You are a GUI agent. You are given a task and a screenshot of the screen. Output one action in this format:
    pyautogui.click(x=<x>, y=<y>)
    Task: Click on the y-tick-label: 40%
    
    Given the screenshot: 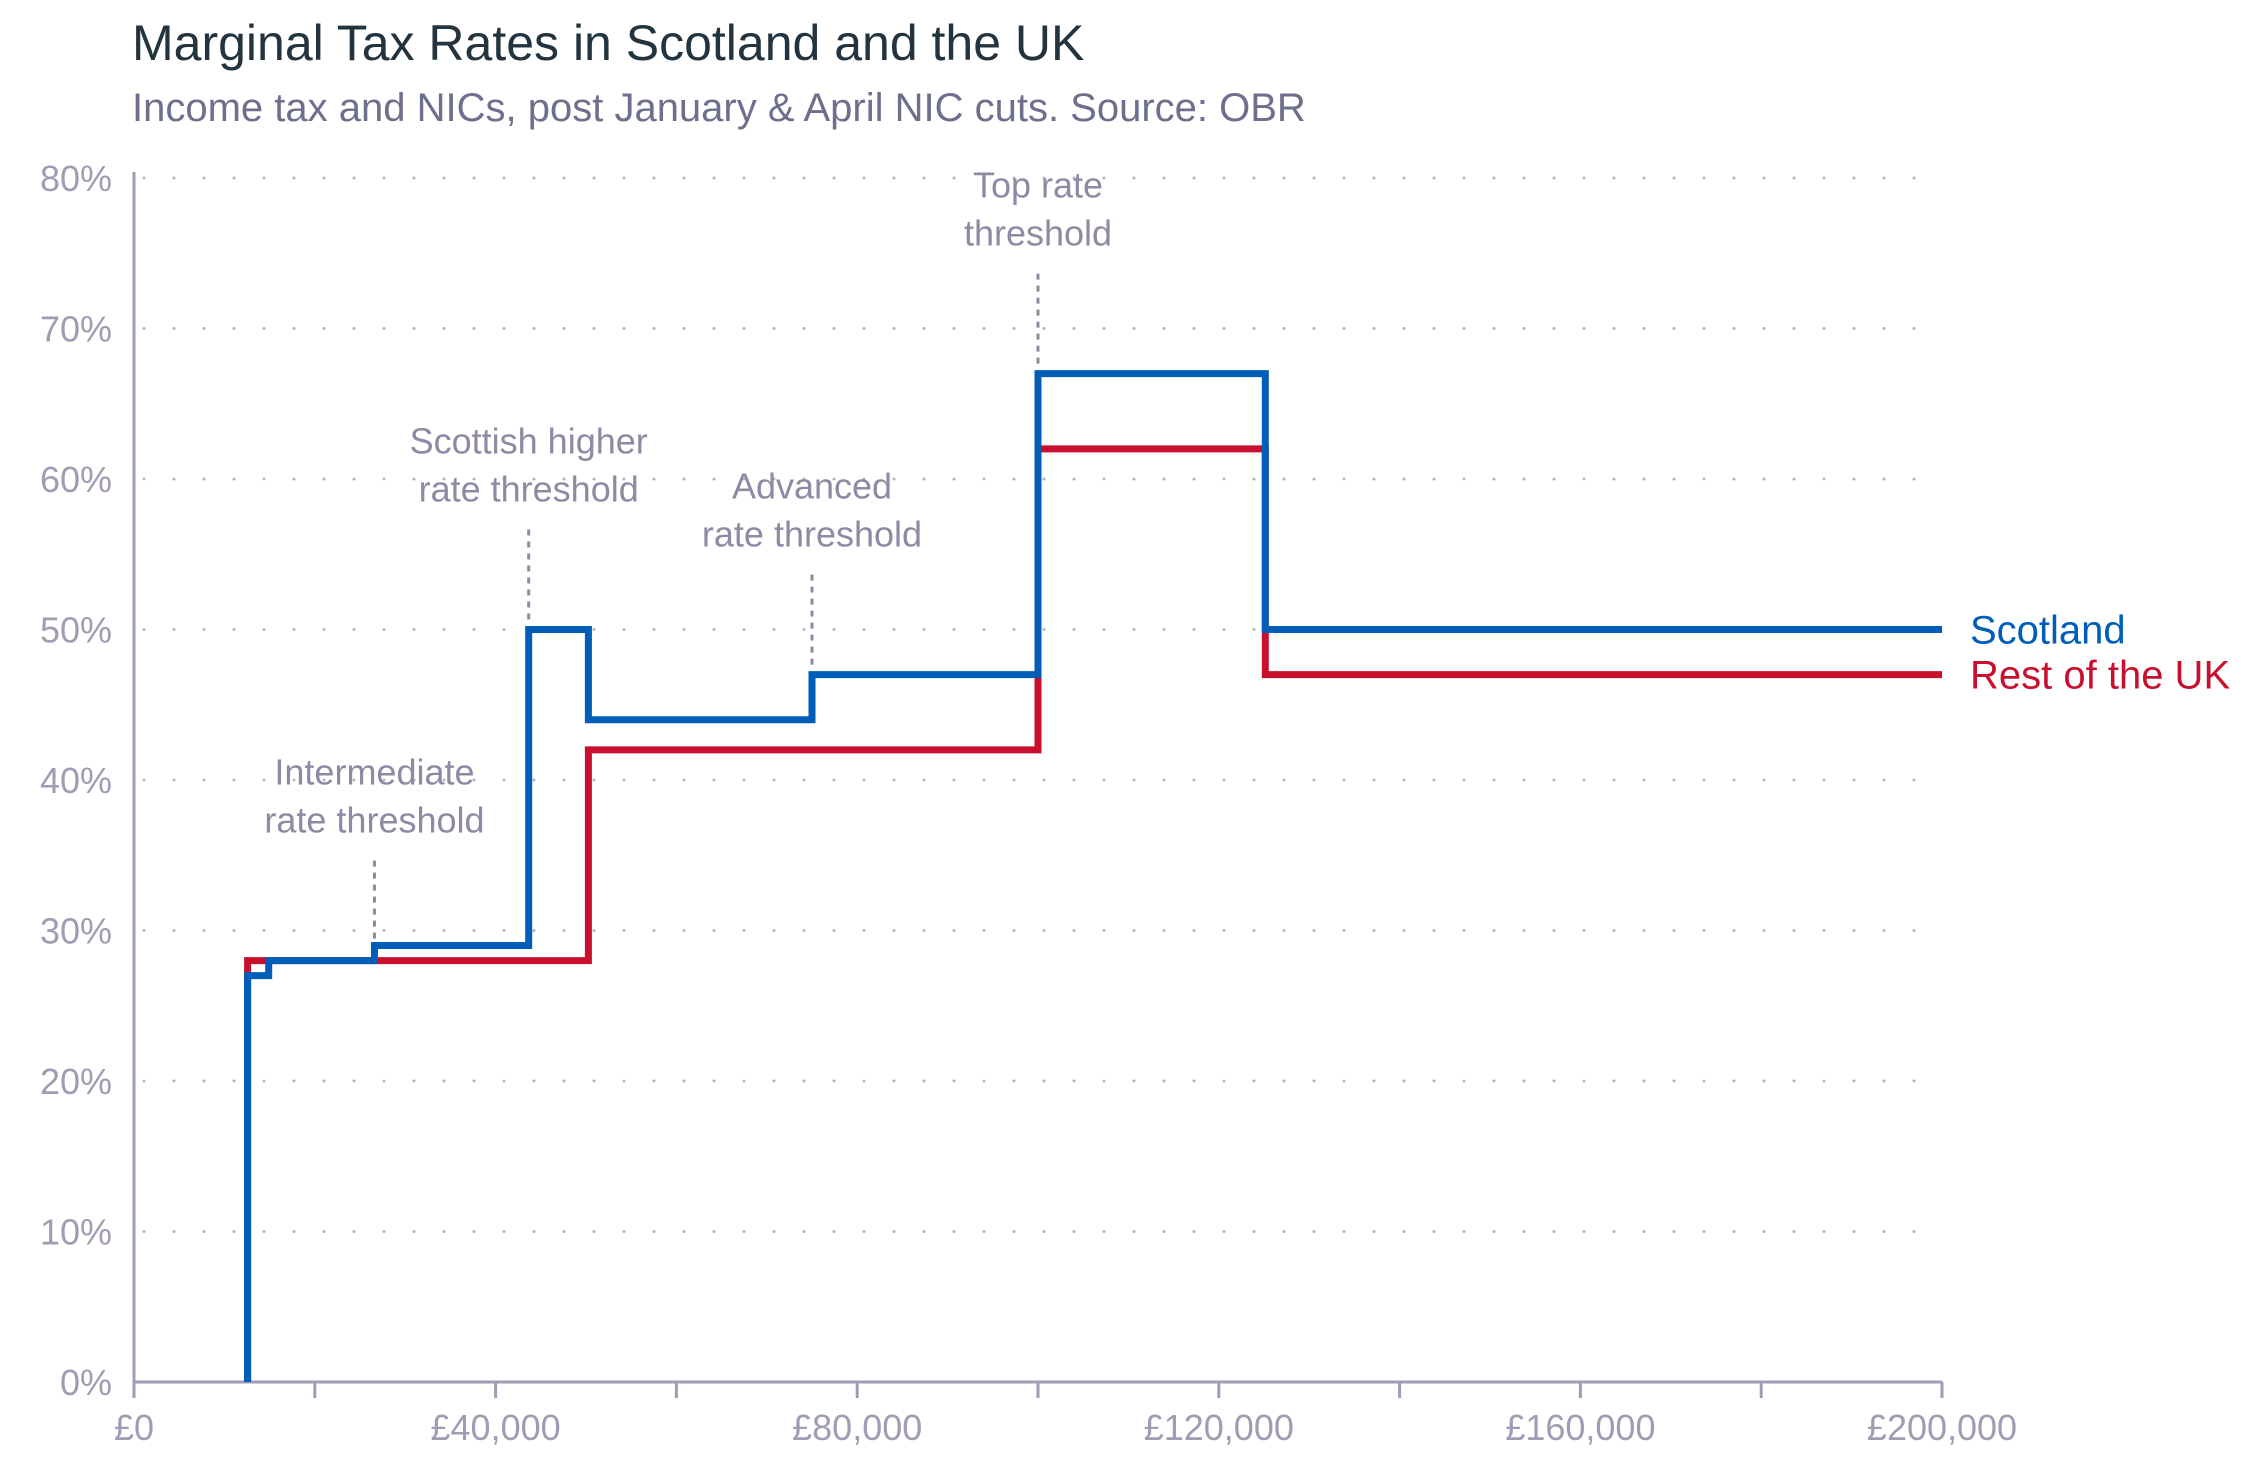 What is the action you would take?
    pyautogui.click(x=76, y=780)
    